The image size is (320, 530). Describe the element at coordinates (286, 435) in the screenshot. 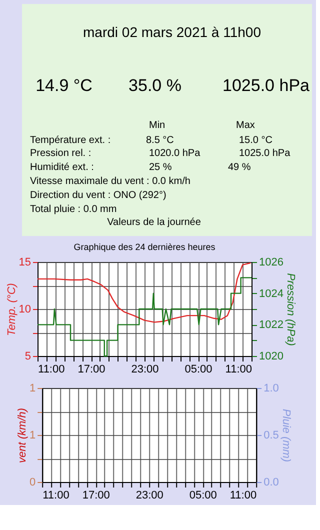

I see `y2-axis-title: Pluie (mm)` at that location.